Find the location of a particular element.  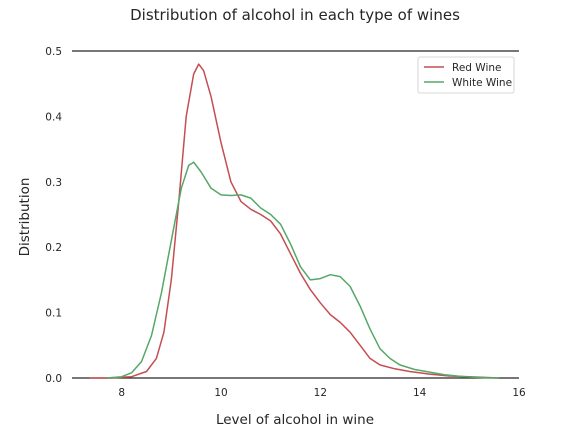

x-tick-label: 14 is located at coordinates (420, 393).